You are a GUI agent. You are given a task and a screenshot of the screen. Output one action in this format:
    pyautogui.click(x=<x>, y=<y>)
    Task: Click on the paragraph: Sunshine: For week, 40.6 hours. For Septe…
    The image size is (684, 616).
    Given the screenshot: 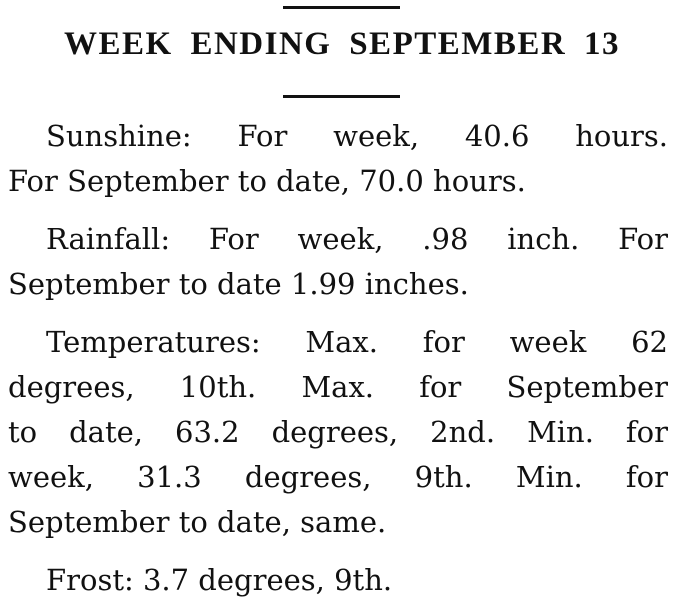 What is the action you would take?
    pyautogui.click(x=338, y=159)
    